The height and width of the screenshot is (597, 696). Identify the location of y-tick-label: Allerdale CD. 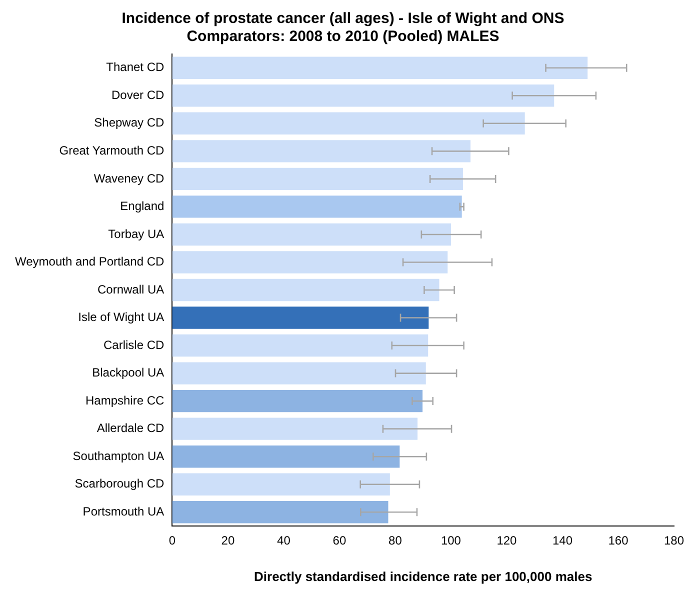
(130, 428).